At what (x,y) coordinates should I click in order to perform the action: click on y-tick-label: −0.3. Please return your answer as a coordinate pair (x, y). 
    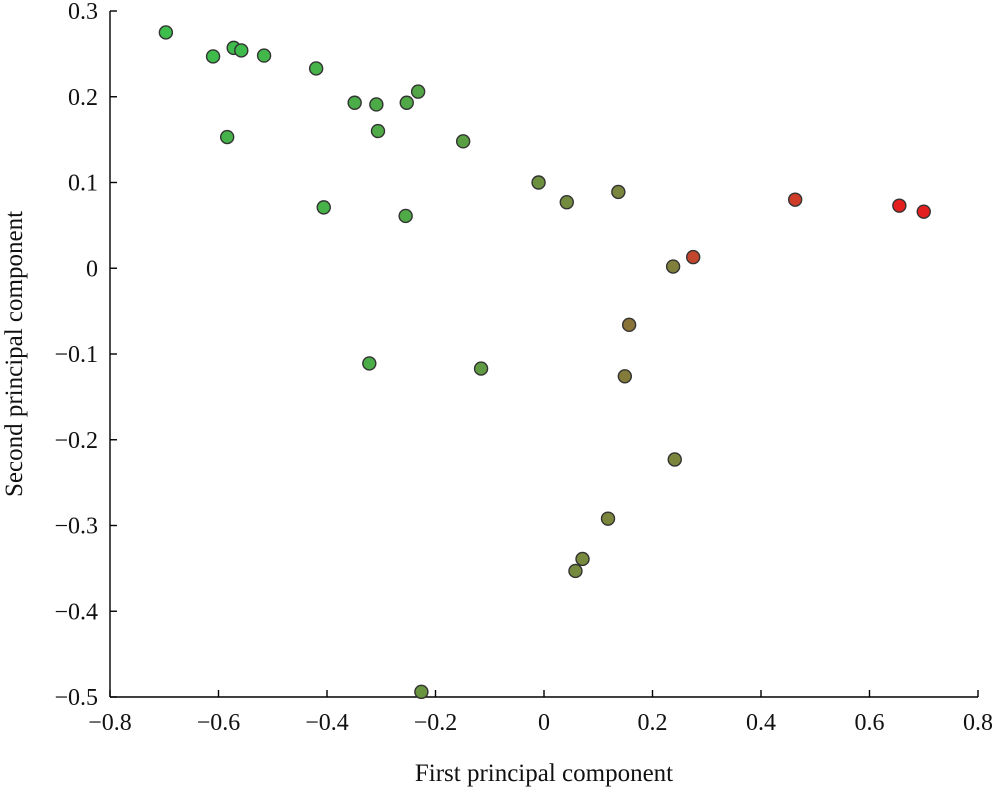
    Looking at the image, I should click on (76, 527).